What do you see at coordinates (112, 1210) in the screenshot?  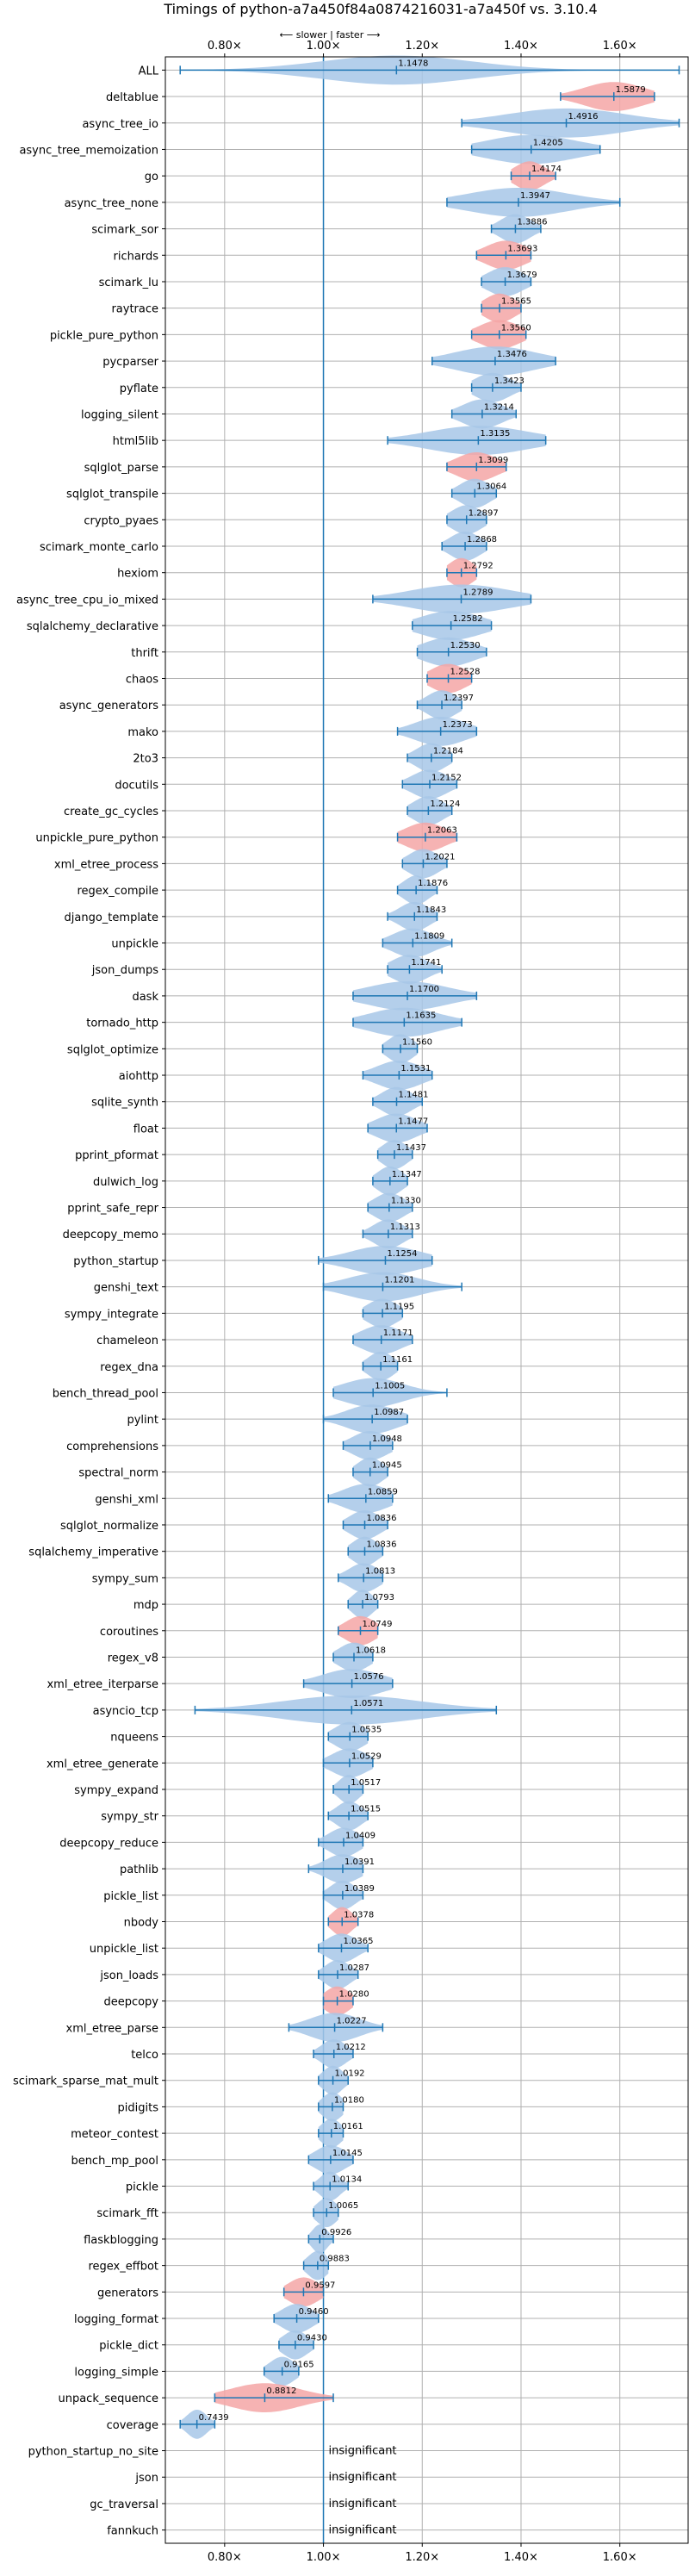 I see `y-tick-label: pprint_safe_repr` at bounding box center [112, 1210].